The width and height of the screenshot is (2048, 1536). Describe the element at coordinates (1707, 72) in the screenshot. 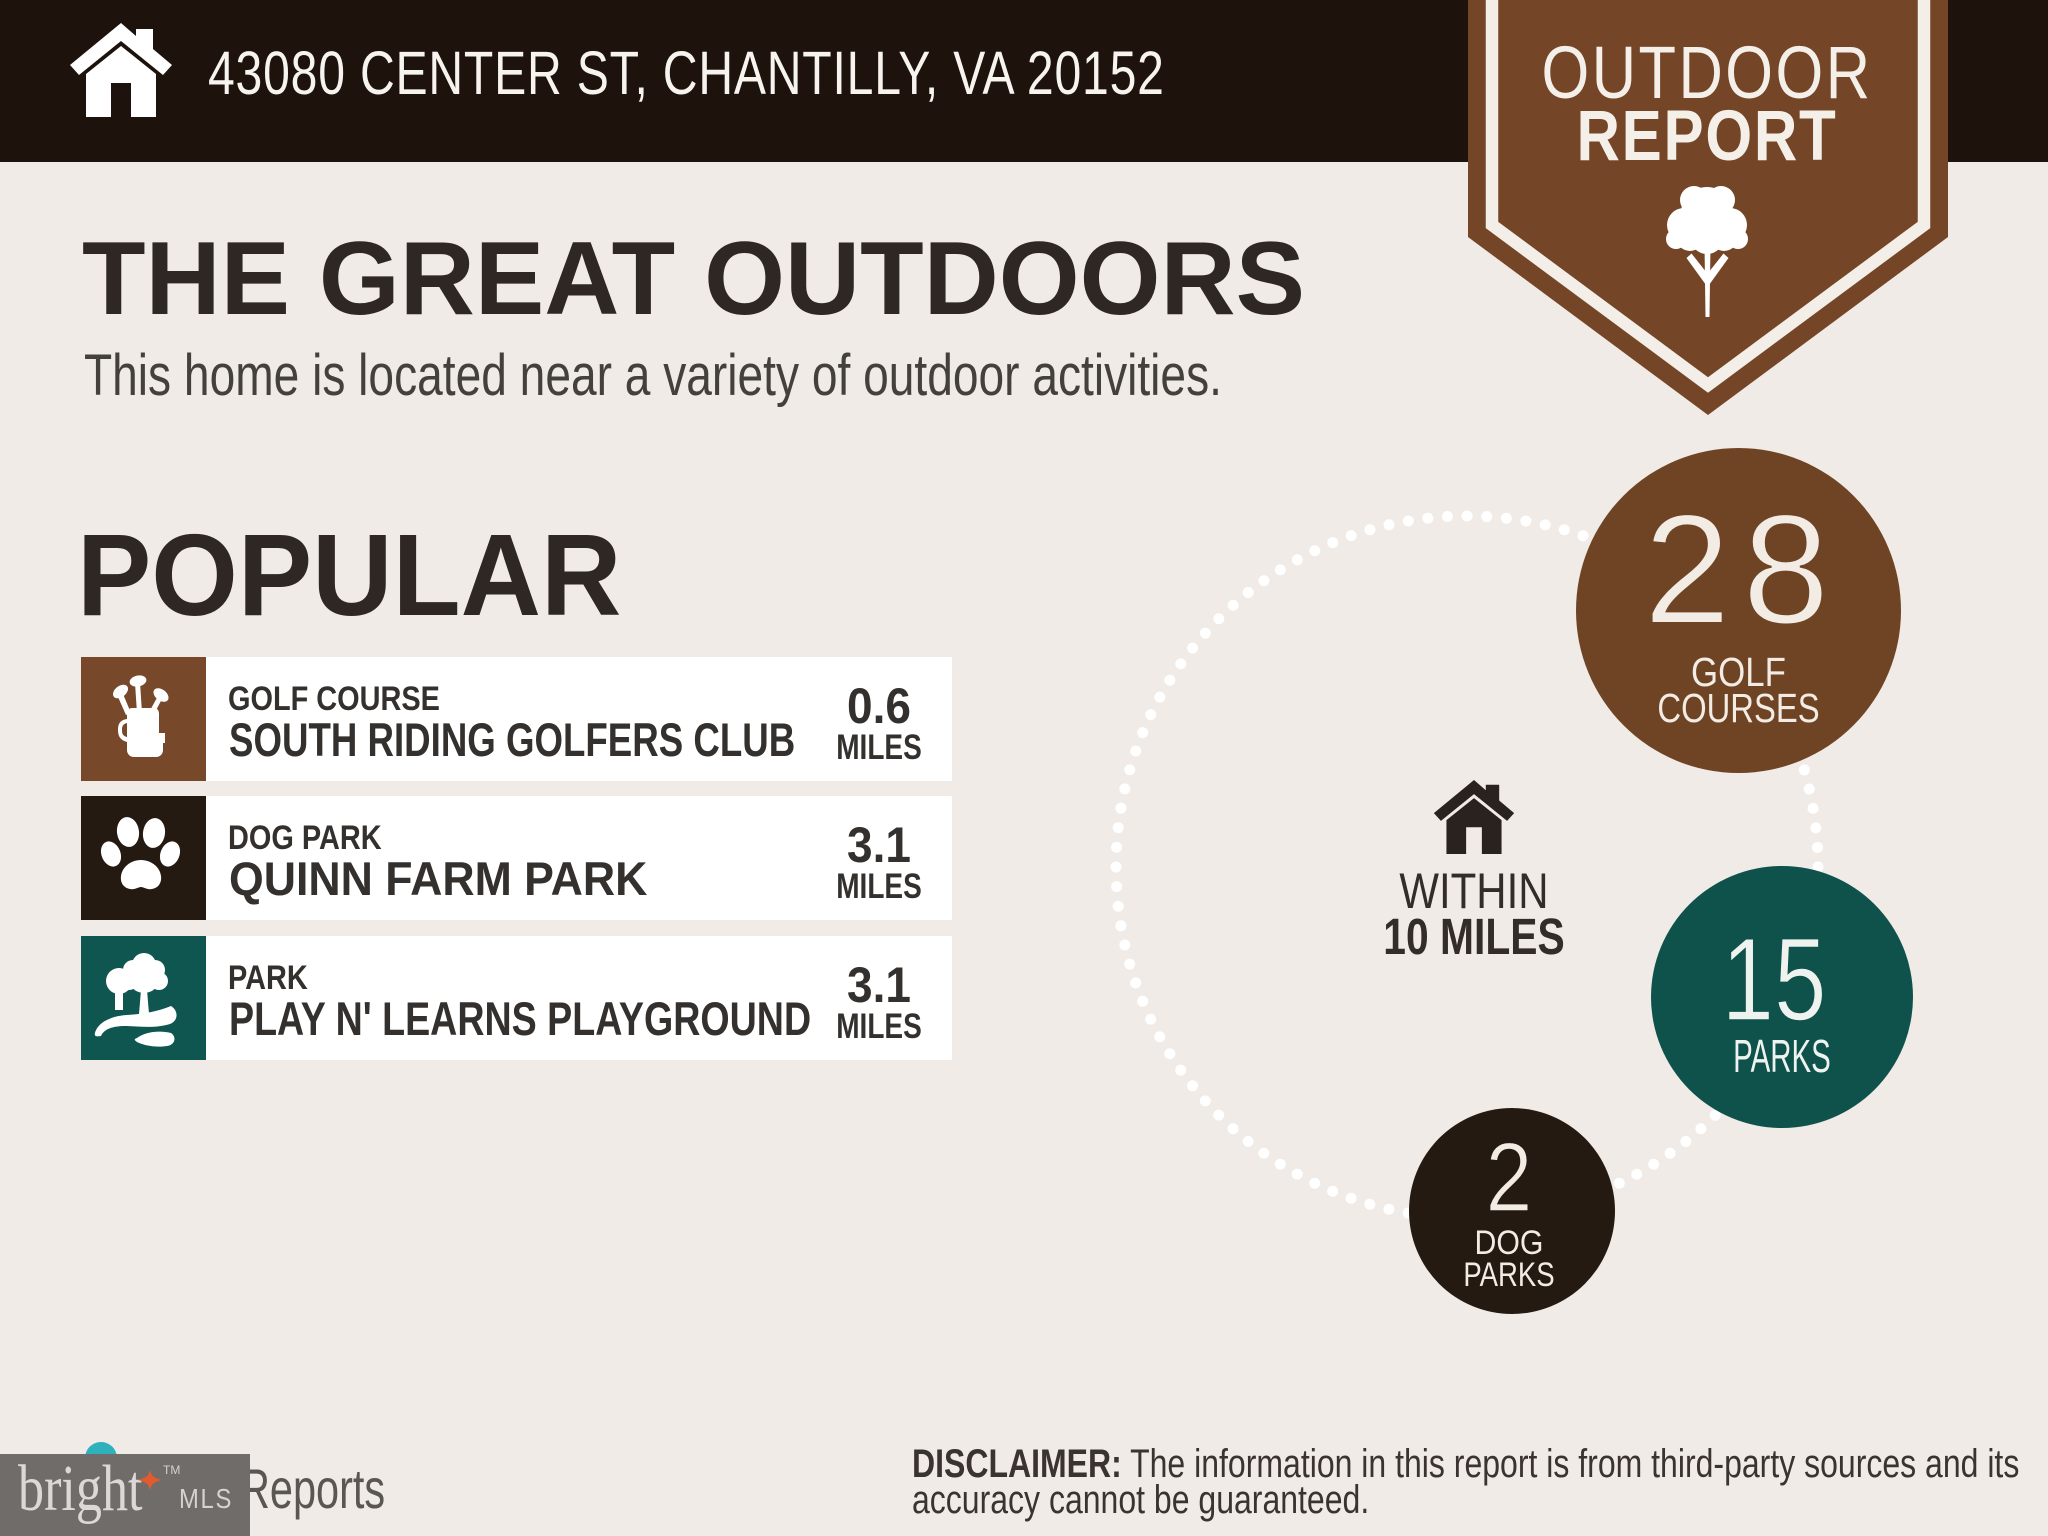

I see `svg-text: OUTDOOR` at that location.